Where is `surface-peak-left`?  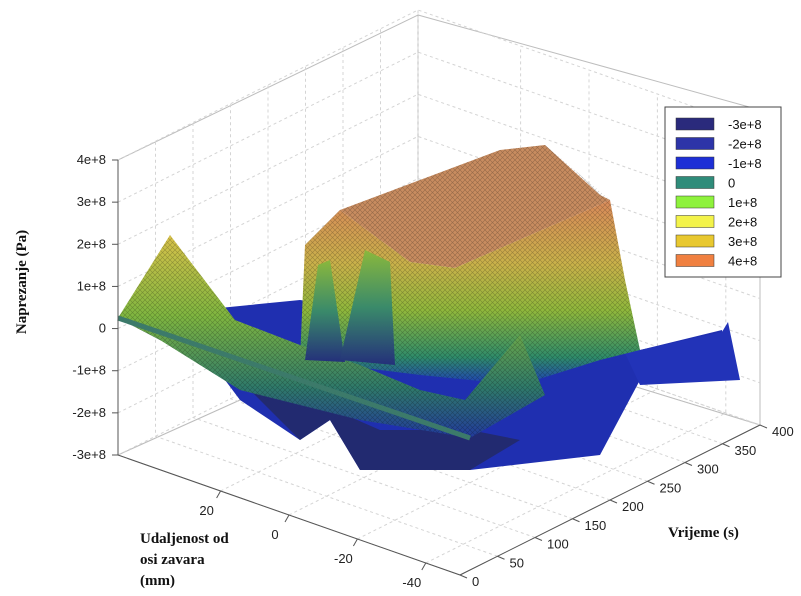
surface-peak-left is located at coordinates (325, 311).